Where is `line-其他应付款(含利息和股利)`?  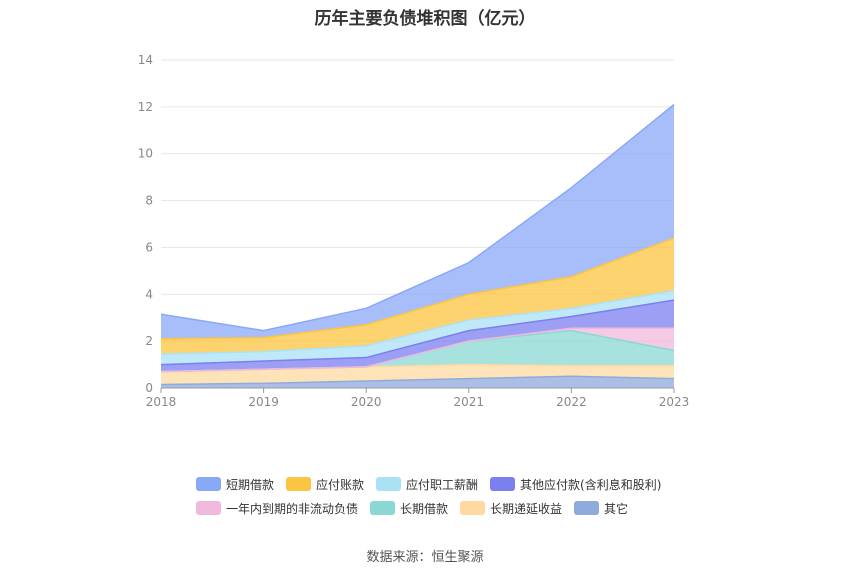
line-其他应付款(含利息和股利) is located at coordinates (417, 332).